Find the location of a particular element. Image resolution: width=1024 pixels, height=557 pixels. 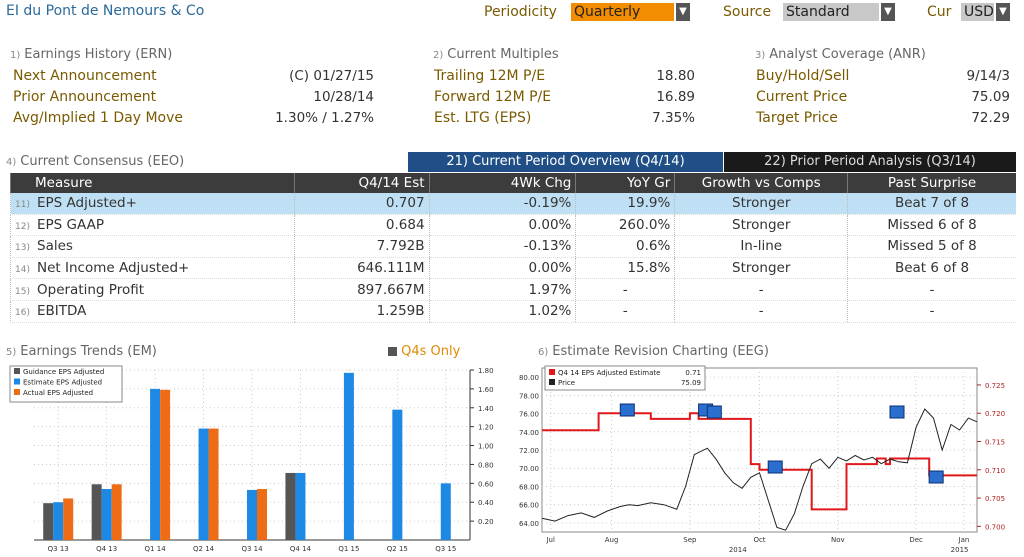

next-announcement-label: Next Announcement is located at coordinates (85, 76).